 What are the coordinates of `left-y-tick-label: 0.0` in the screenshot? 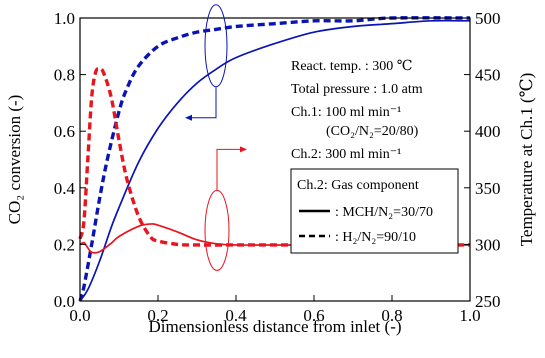 It's located at (64, 301).